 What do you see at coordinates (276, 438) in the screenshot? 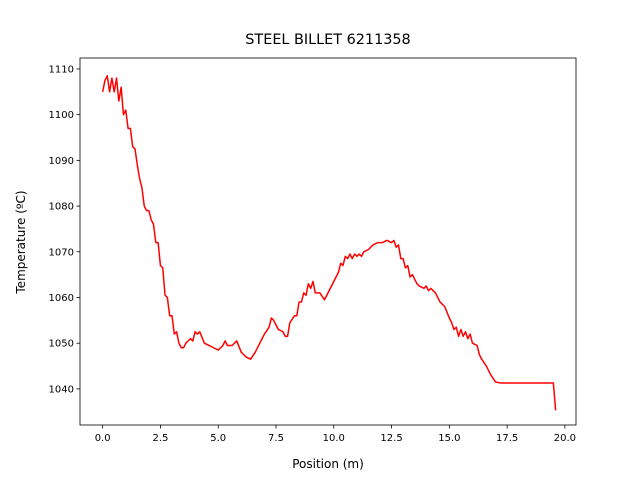
I see `x-tick-label: 7.5` at bounding box center [276, 438].